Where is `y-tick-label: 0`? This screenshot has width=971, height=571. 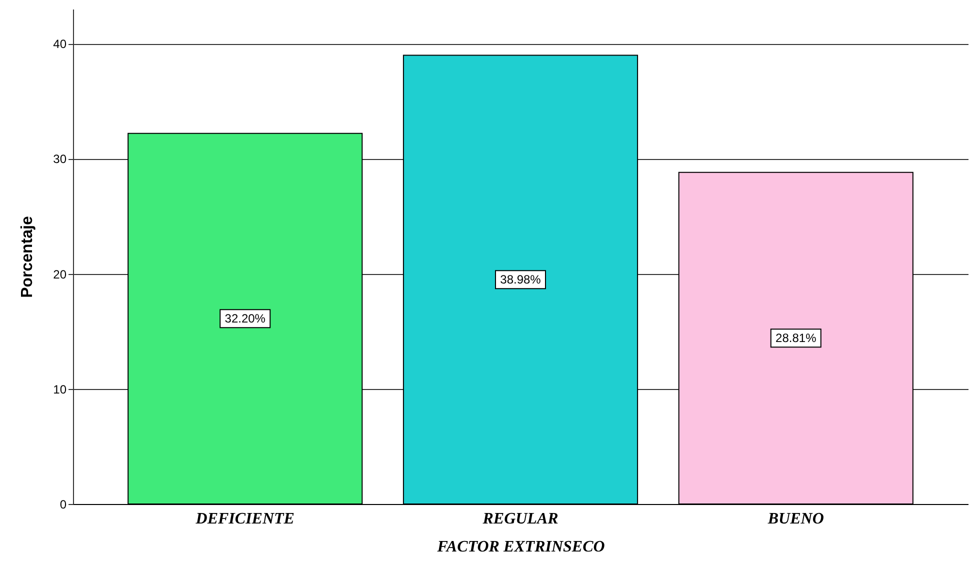
y-tick-label: 0 is located at coordinates (63, 505).